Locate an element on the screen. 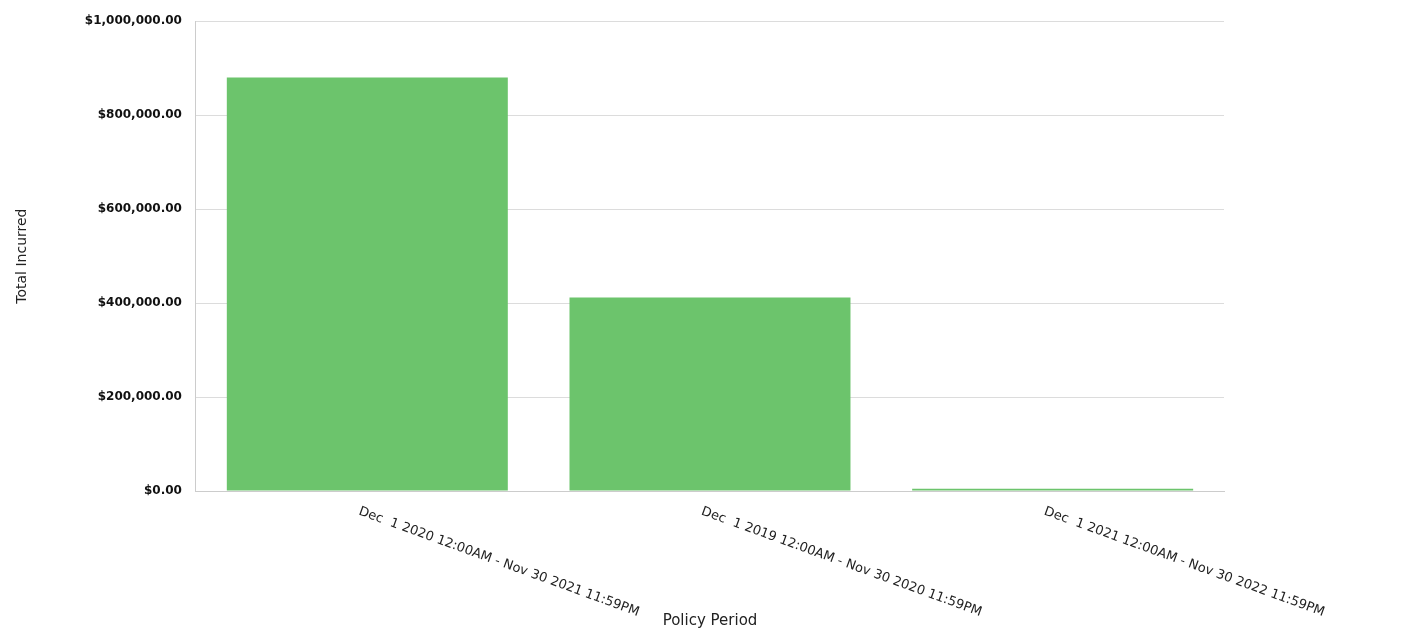 The width and height of the screenshot is (1414, 636). y-tick-label: $200,000.00 is located at coordinates (139, 396).